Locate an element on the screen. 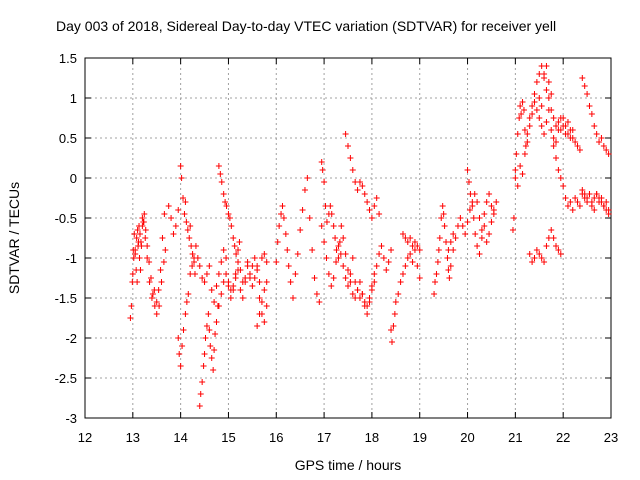 This screenshot has width=640, height=480. y-tick-label: -3 is located at coordinates (71, 418).